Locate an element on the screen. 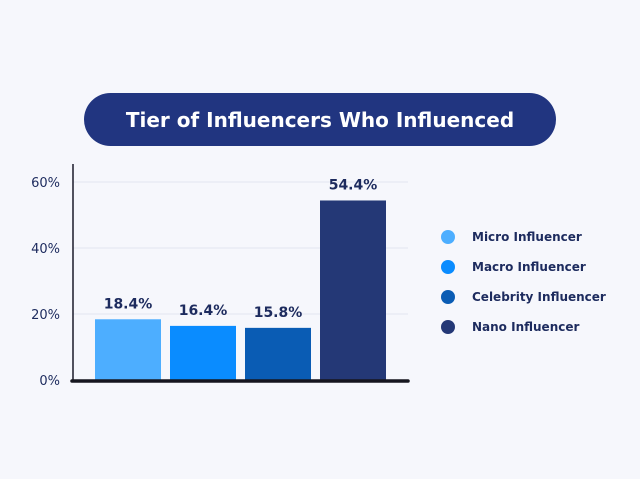 The image size is (640, 479). y-tick-label: 0% is located at coordinates (49, 381).